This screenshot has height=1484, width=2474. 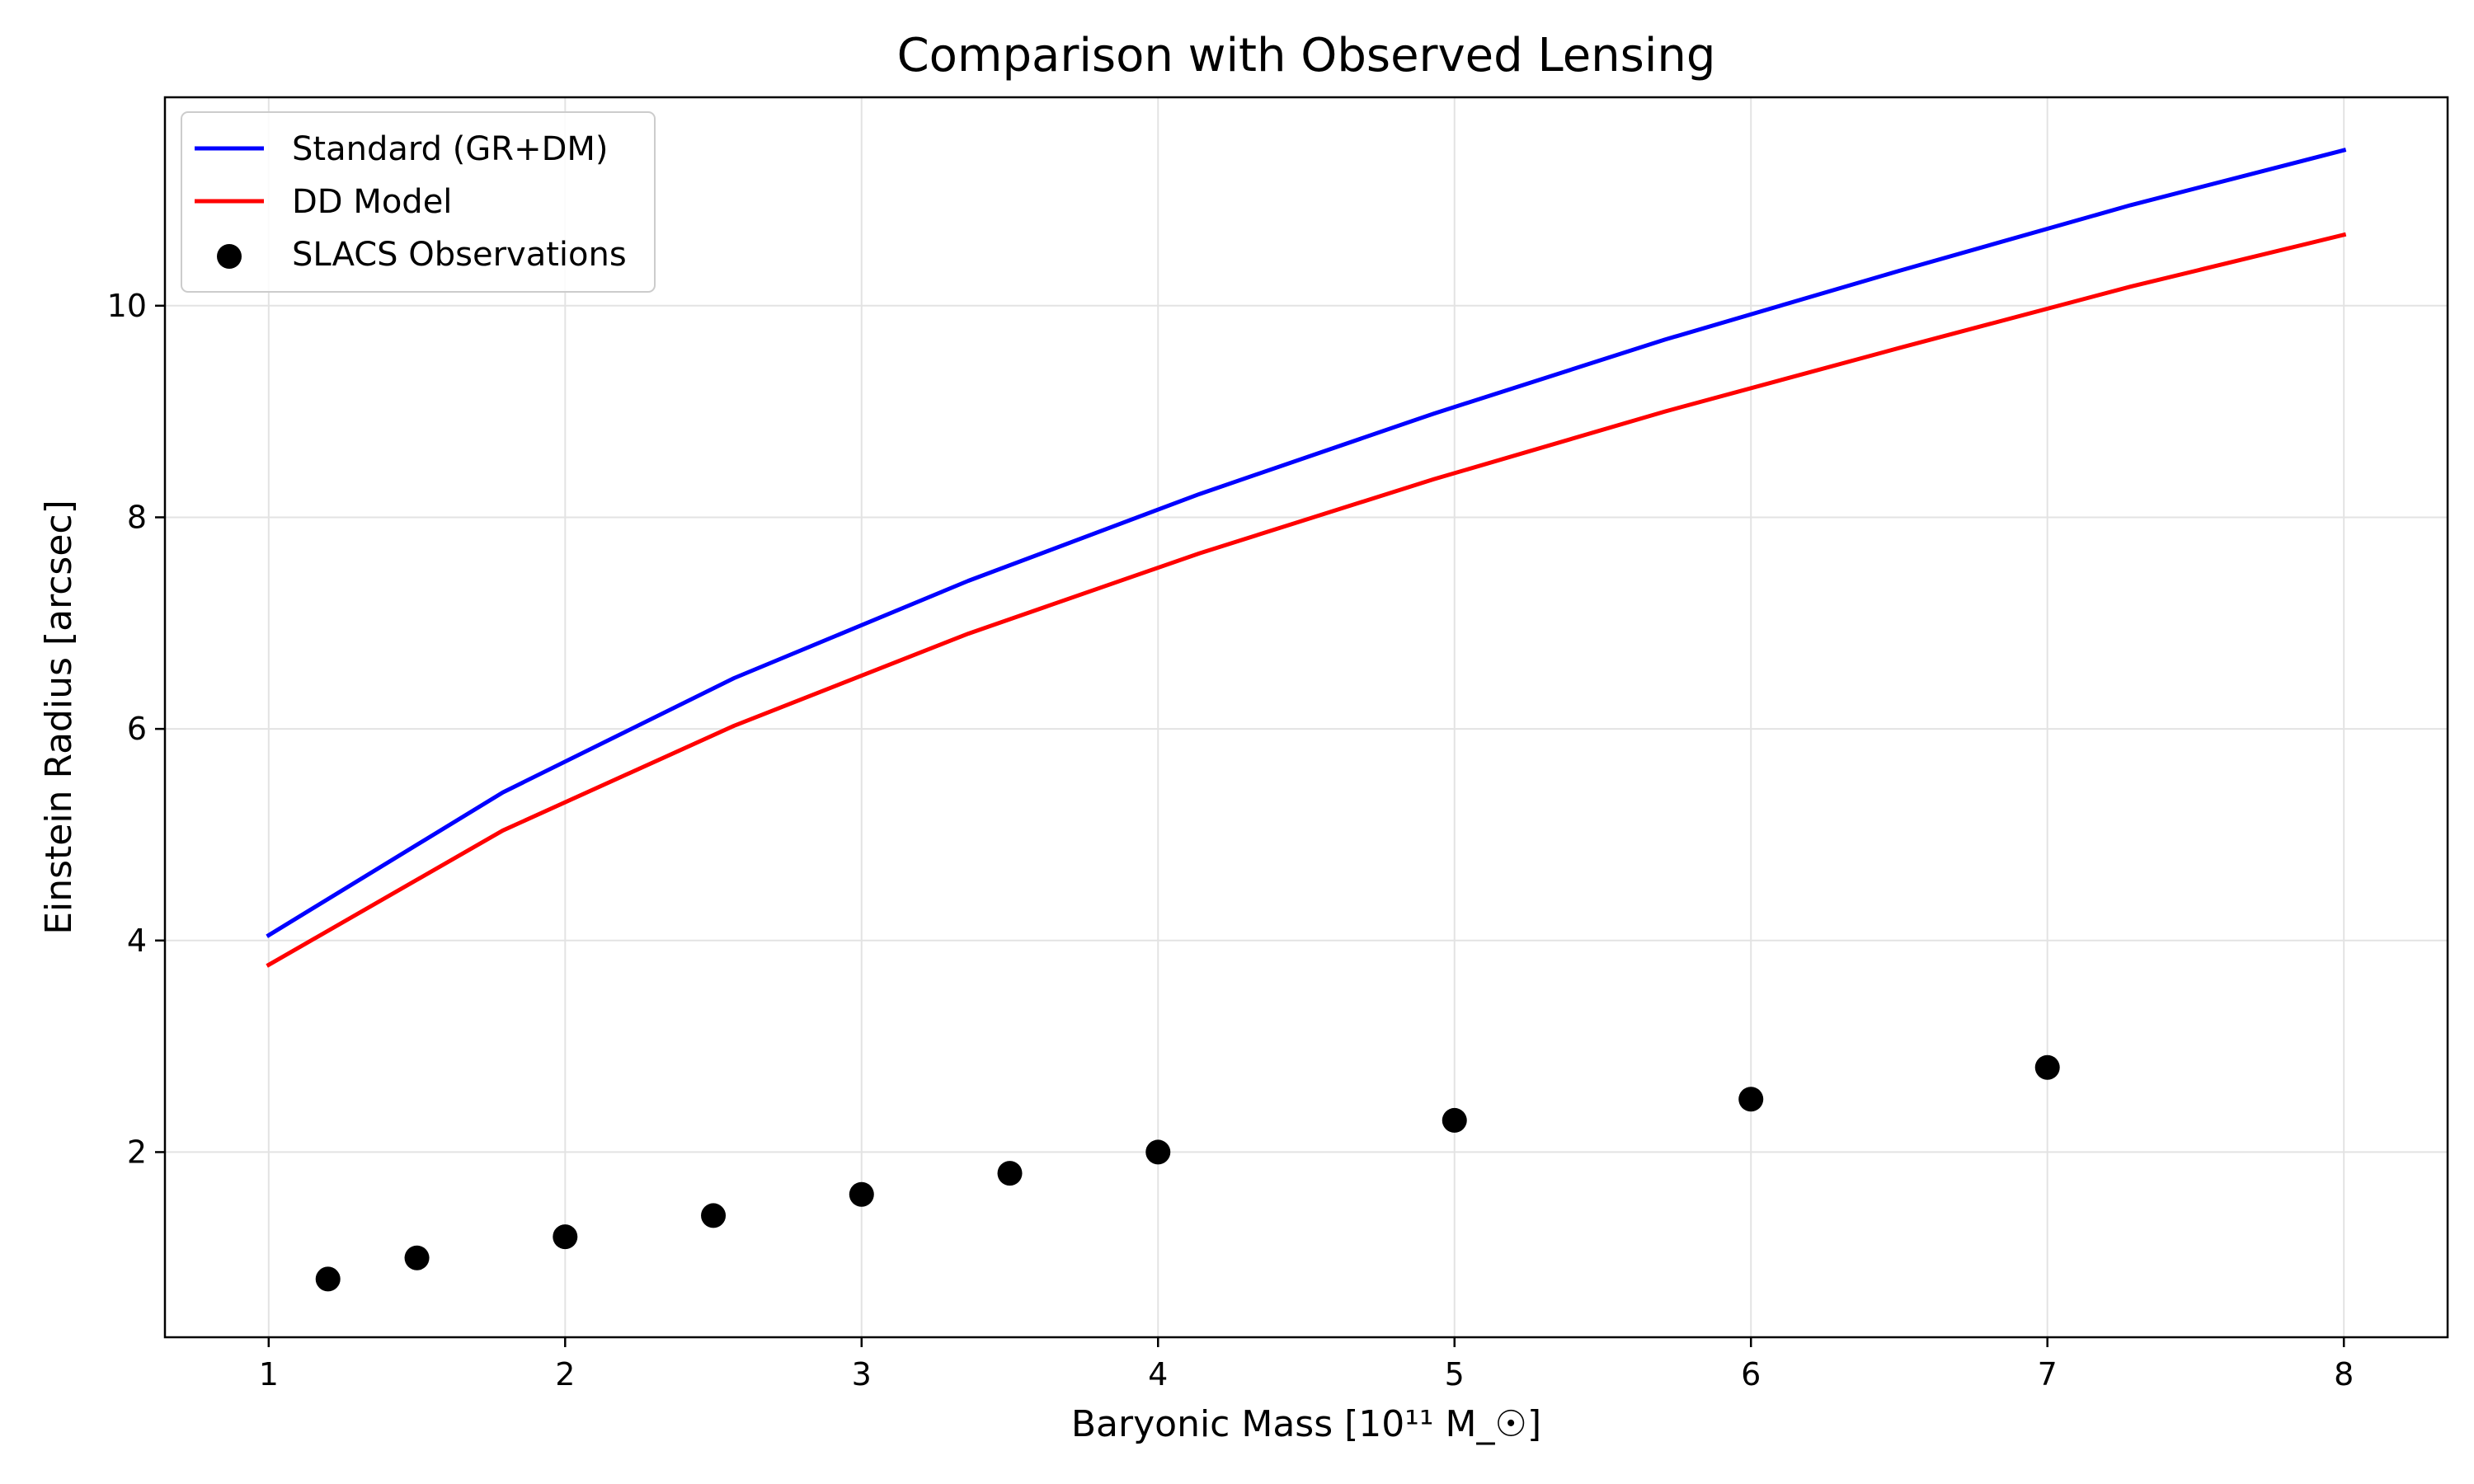 I want to click on chart-title: Comparison with Observed Lensing, so click(x=1306, y=55).